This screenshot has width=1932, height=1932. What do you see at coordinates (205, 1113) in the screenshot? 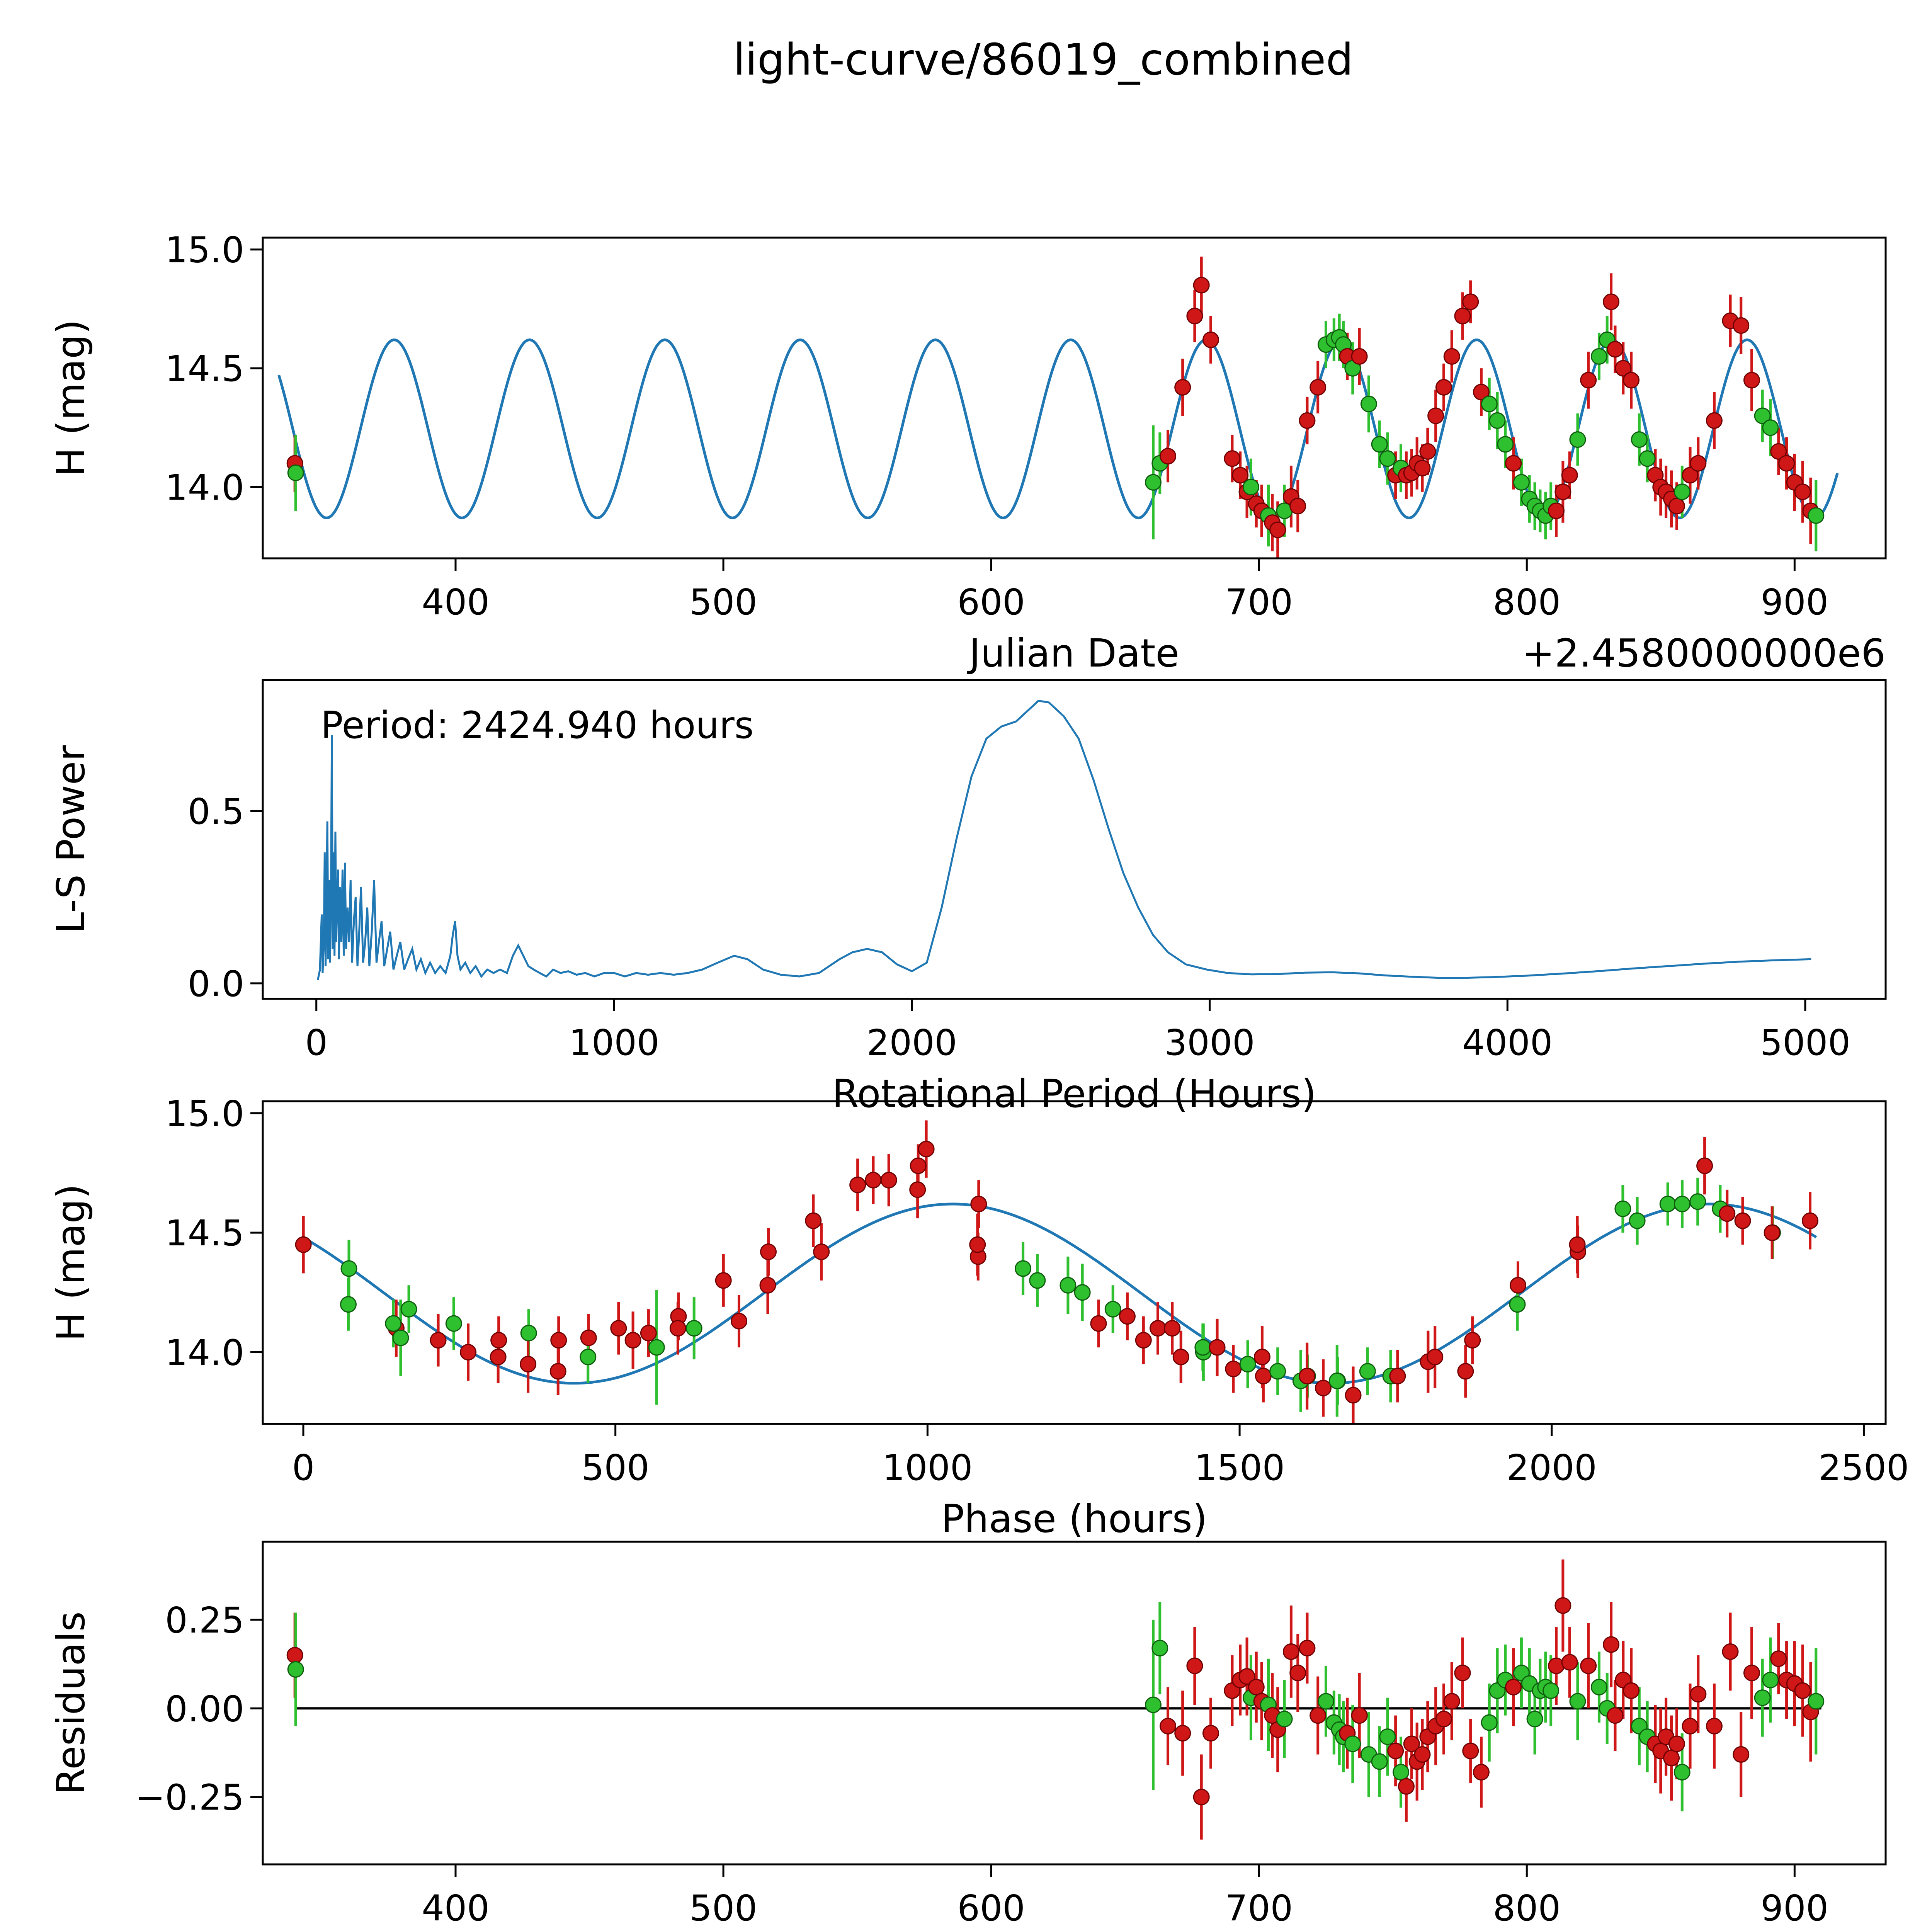
I see `y-tick-label: 15.0` at bounding box center [205, 1113].